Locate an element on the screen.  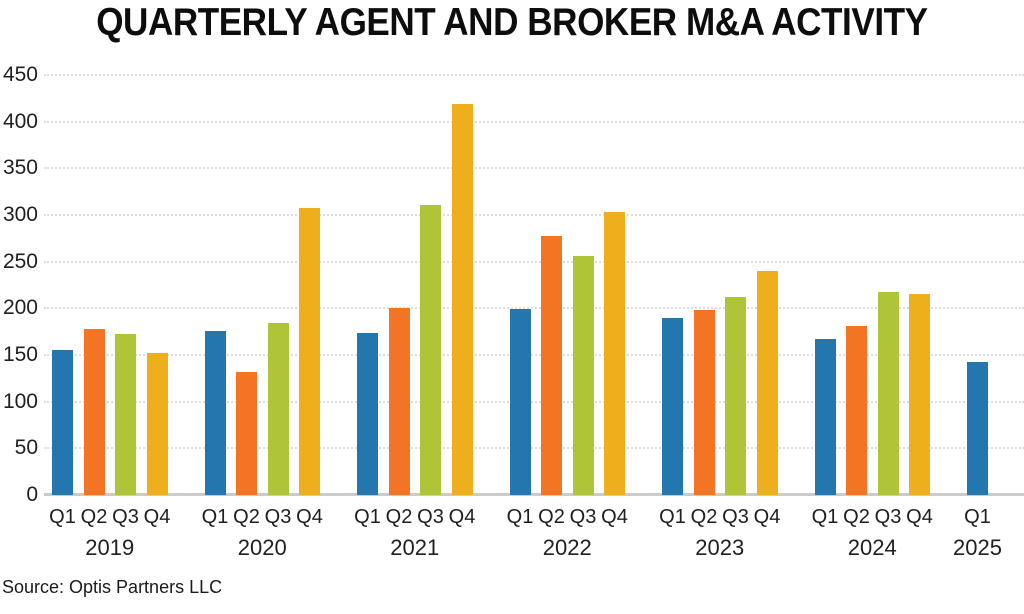
x-axis-quarter-label-2024-q3: Q3 is located at coordinates (888, 517).